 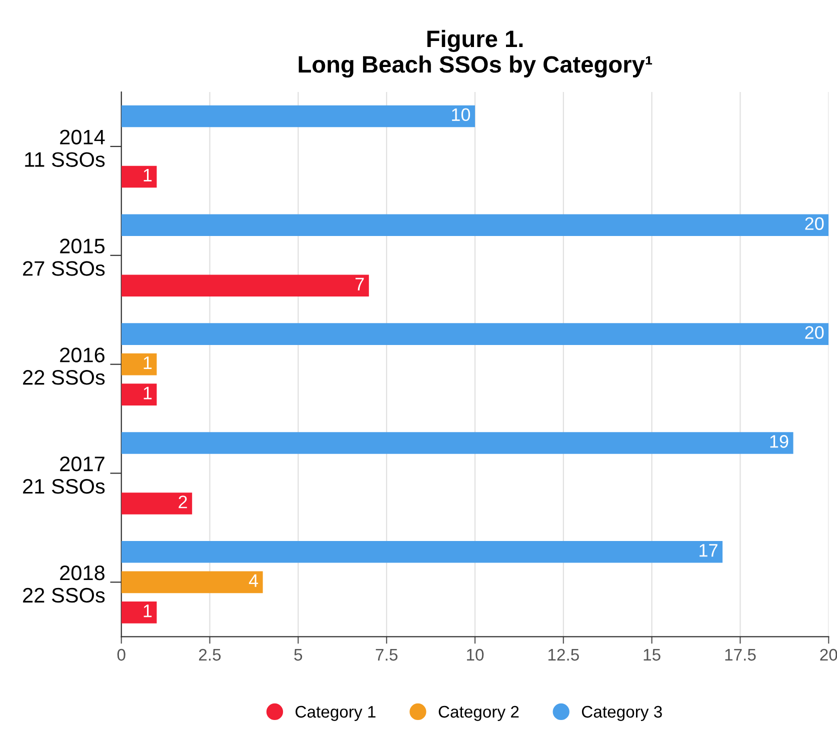 I want to click on data-label: 4, so click(x=253, y=580).